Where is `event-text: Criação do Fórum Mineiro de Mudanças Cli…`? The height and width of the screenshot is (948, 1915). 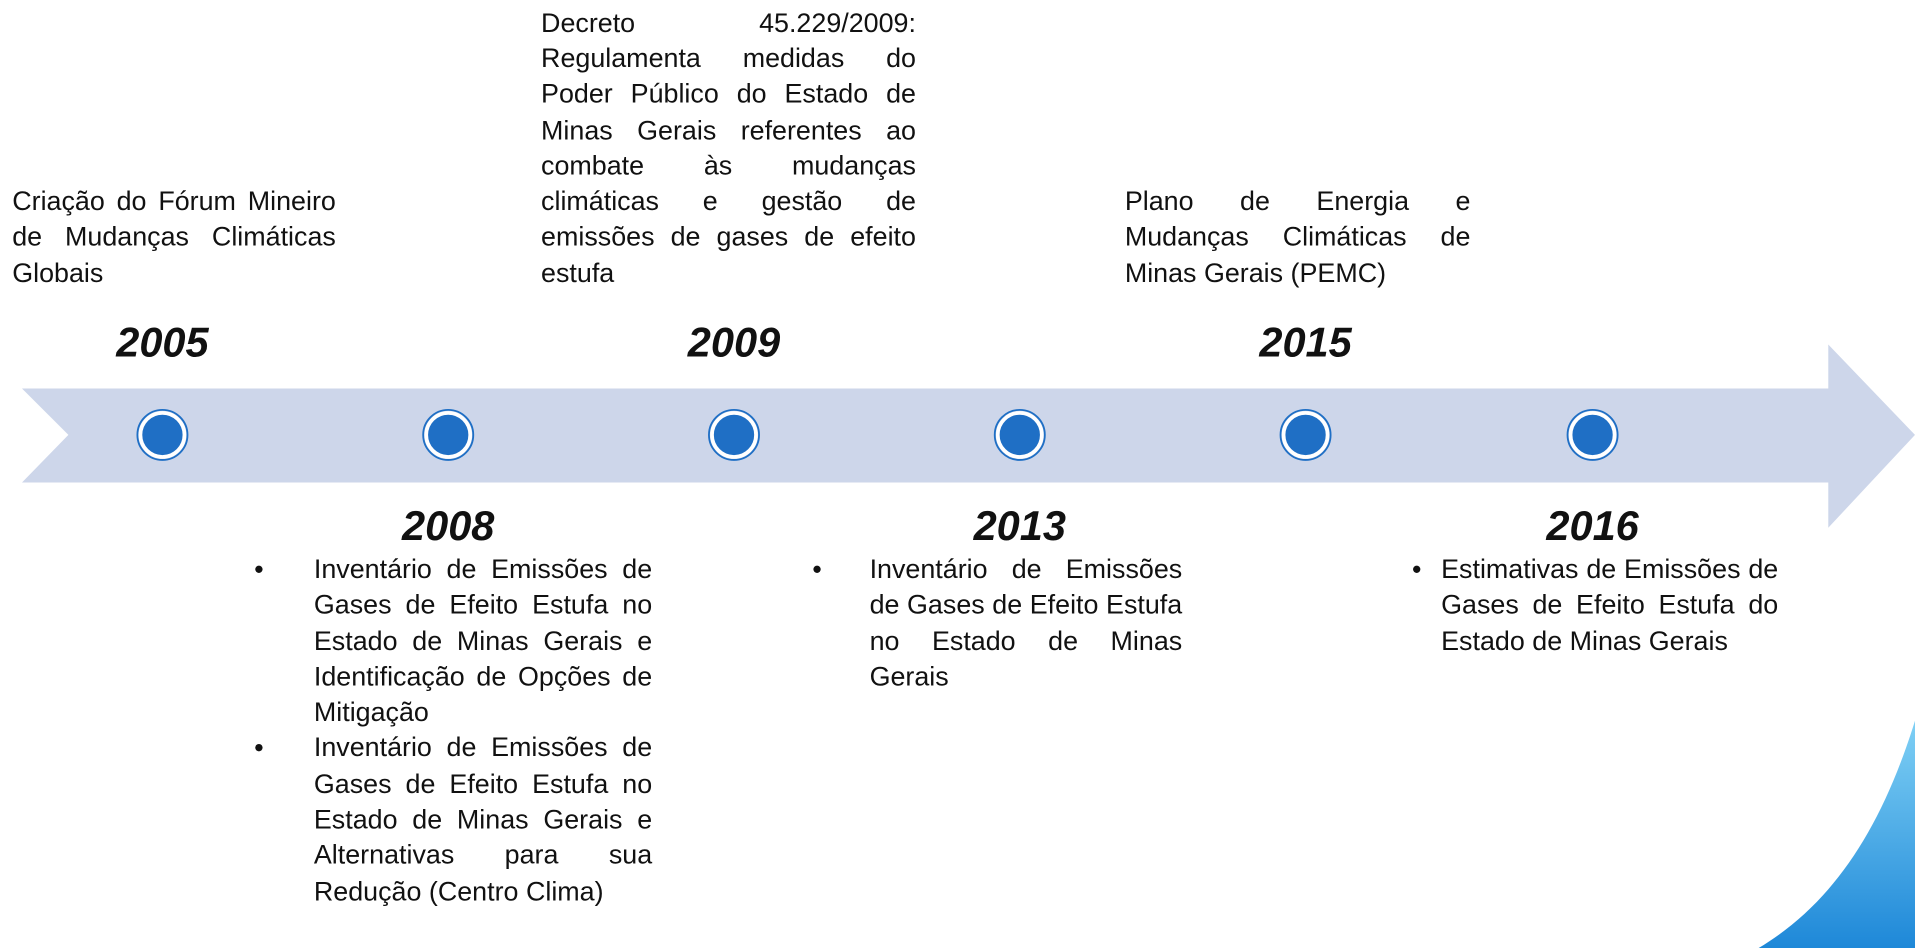
event-text: Criação do Fórum Mineiro de Mudanças Cli… is located at coordinates (174, 236).